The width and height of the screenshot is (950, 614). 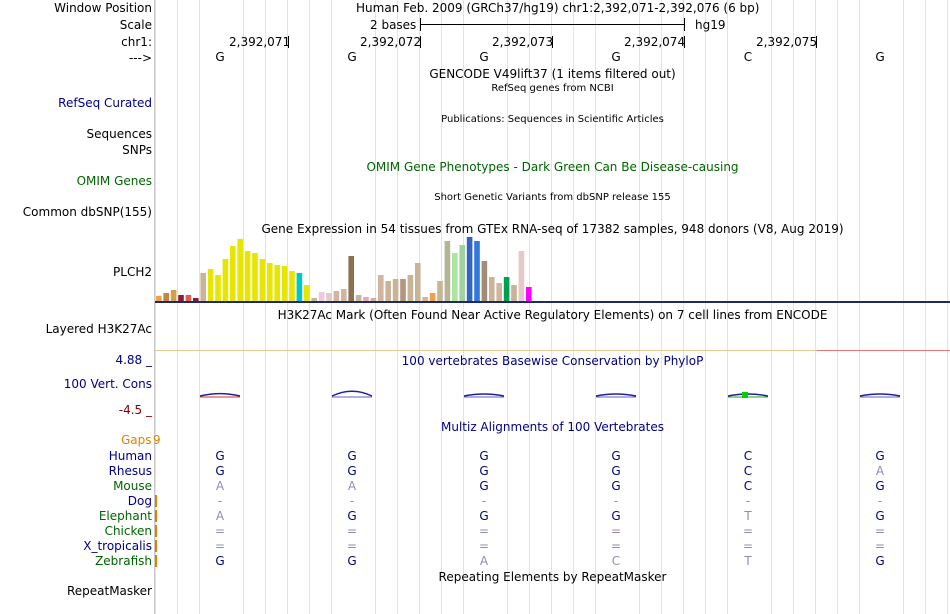 What do you see at coordinates (136, 440) in the screenshot?
I see `gaps-label: Gaps` at bounding box center [136, 440].